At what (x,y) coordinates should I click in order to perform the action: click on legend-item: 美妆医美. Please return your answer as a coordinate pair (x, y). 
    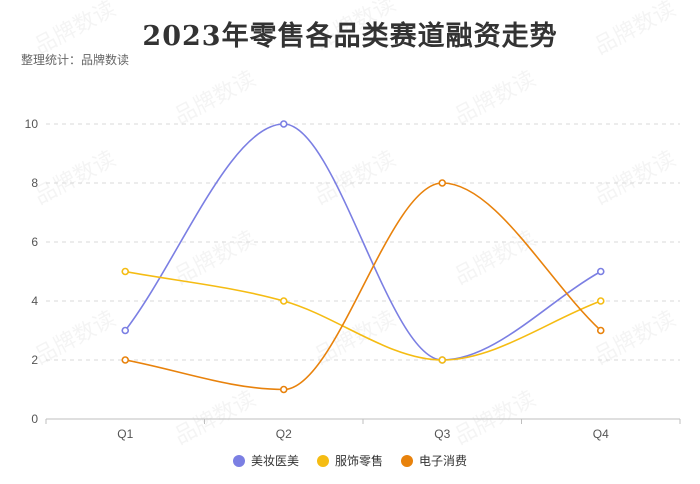
    Looking at the image, I should click on (265, 460).